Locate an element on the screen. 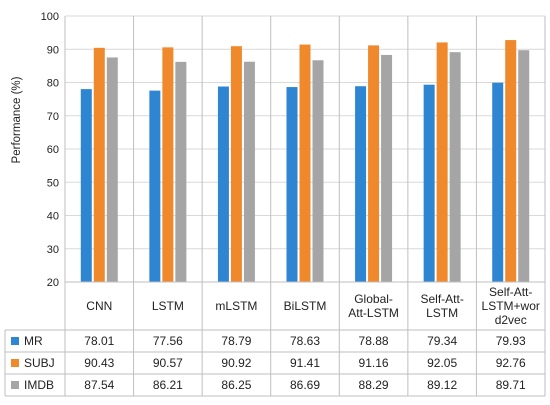  data-label-mr-3: 78.63 is located at coordinates (305, 341).